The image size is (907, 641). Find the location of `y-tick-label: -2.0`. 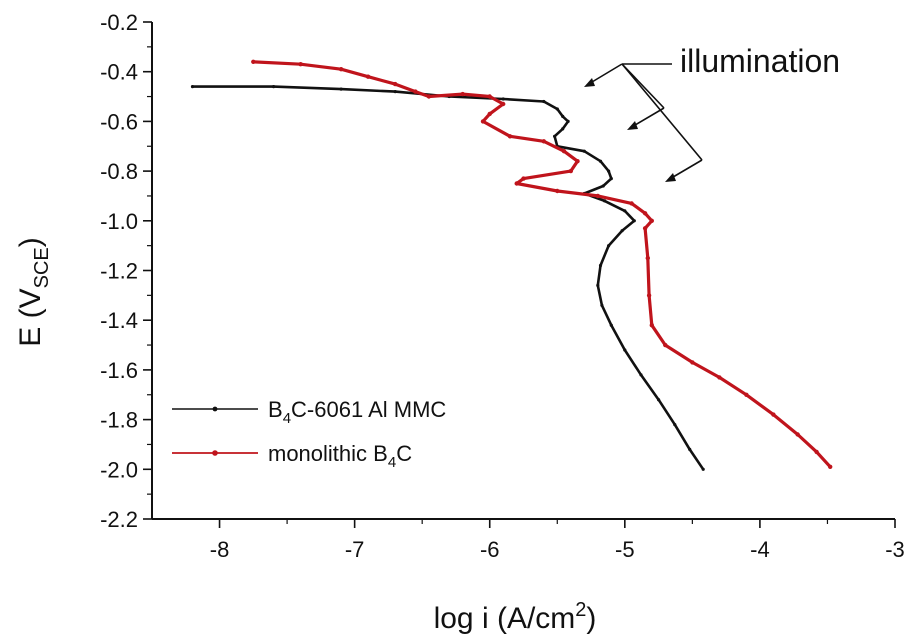

y-tick-label: -2.0 is located at coordinates (119, 469).